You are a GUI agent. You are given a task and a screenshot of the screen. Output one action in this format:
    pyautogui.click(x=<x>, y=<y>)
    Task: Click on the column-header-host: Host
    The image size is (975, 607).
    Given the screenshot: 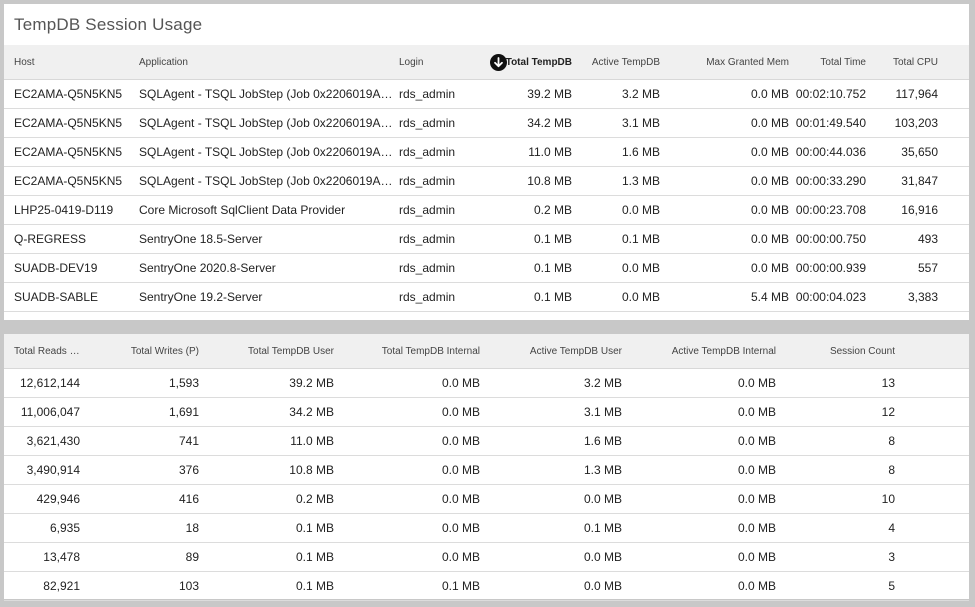 What is the action you would take?
    pyautogui.click(x=24, y=62)
    